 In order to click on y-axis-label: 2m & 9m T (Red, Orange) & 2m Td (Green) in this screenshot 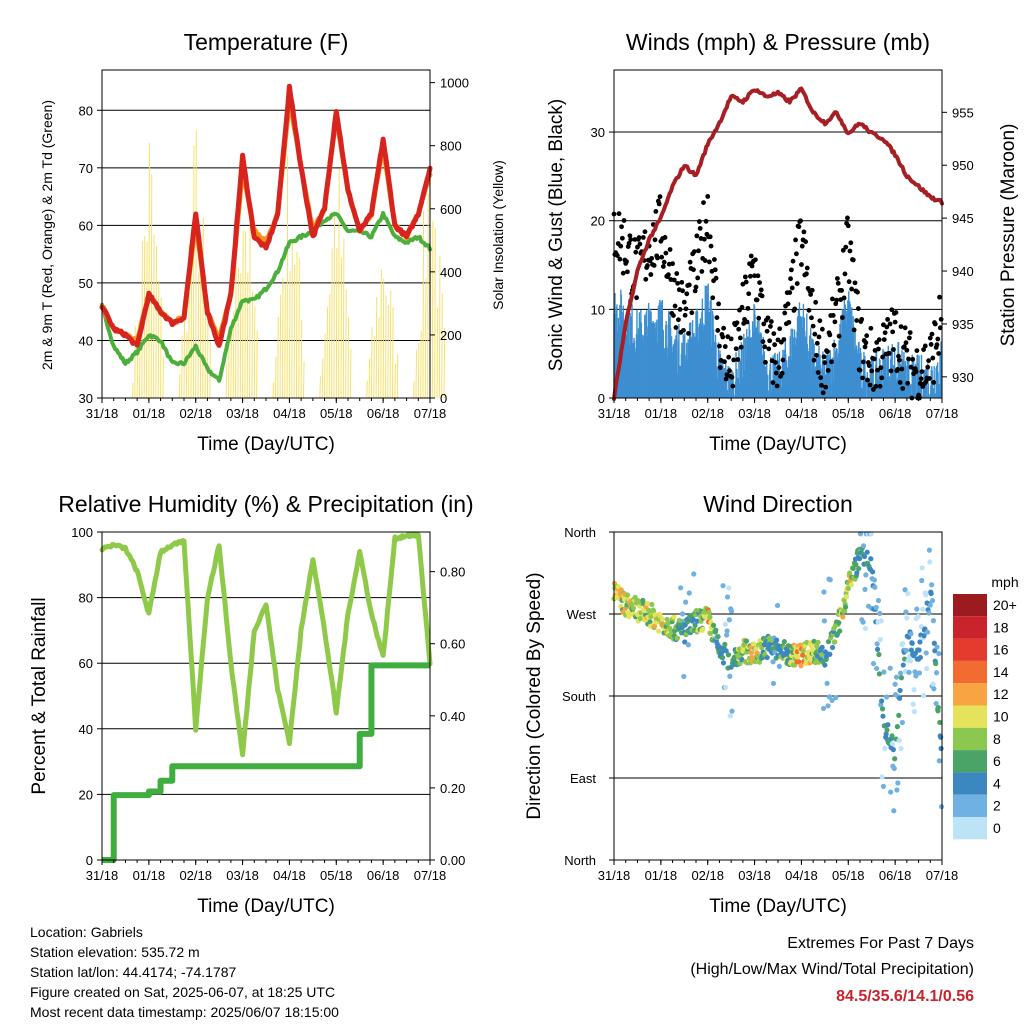, I will do `click(47, 235)`.